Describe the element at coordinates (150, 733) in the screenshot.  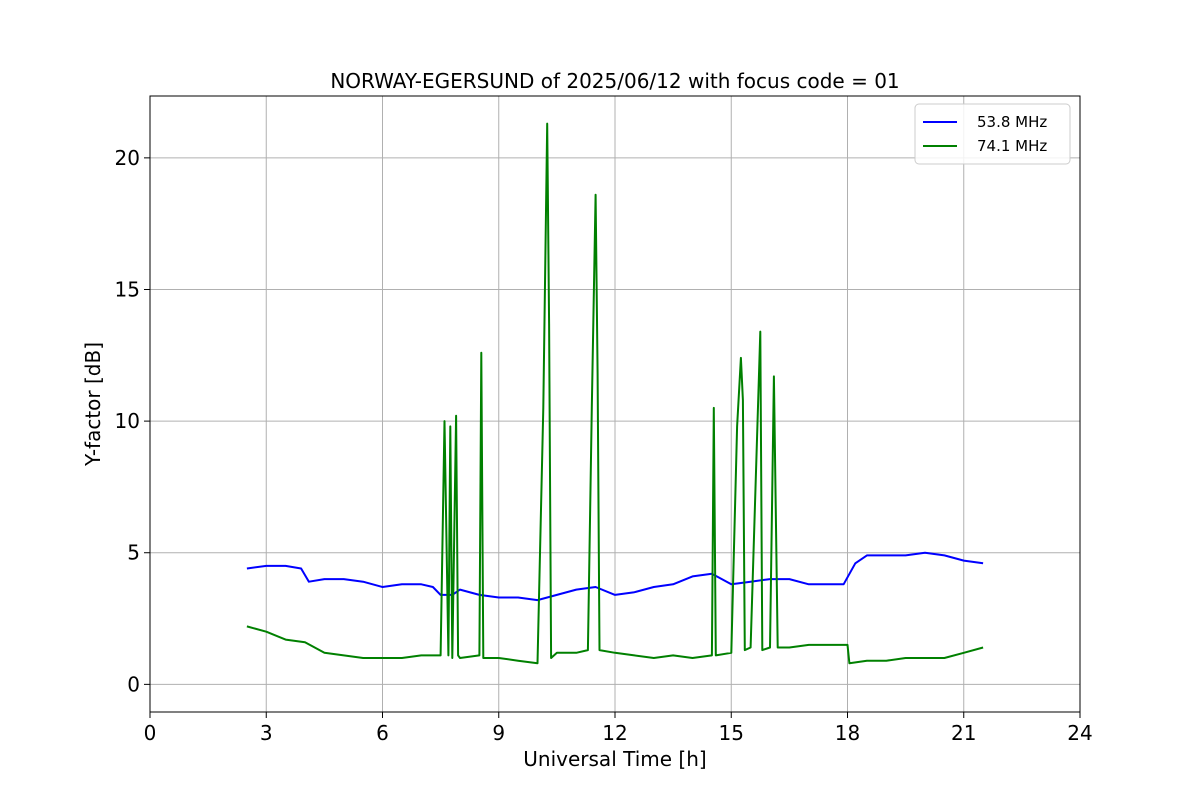
I see `x-tick-label: 0` at that location.